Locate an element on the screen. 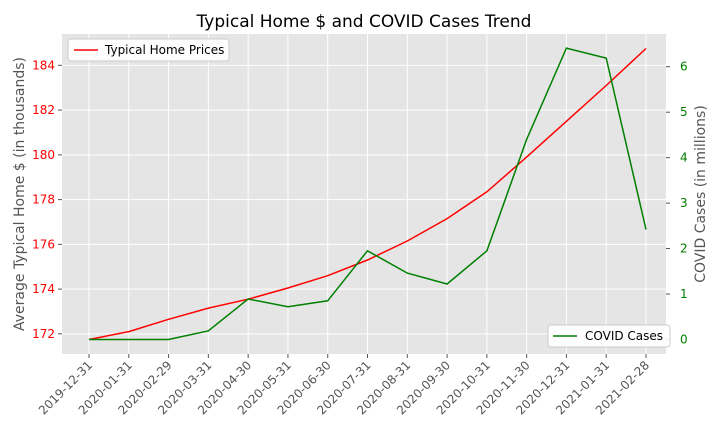 This screenshot has width=720, height=432. y-right-tick-label: 5 is located at coordinates (684, 112).